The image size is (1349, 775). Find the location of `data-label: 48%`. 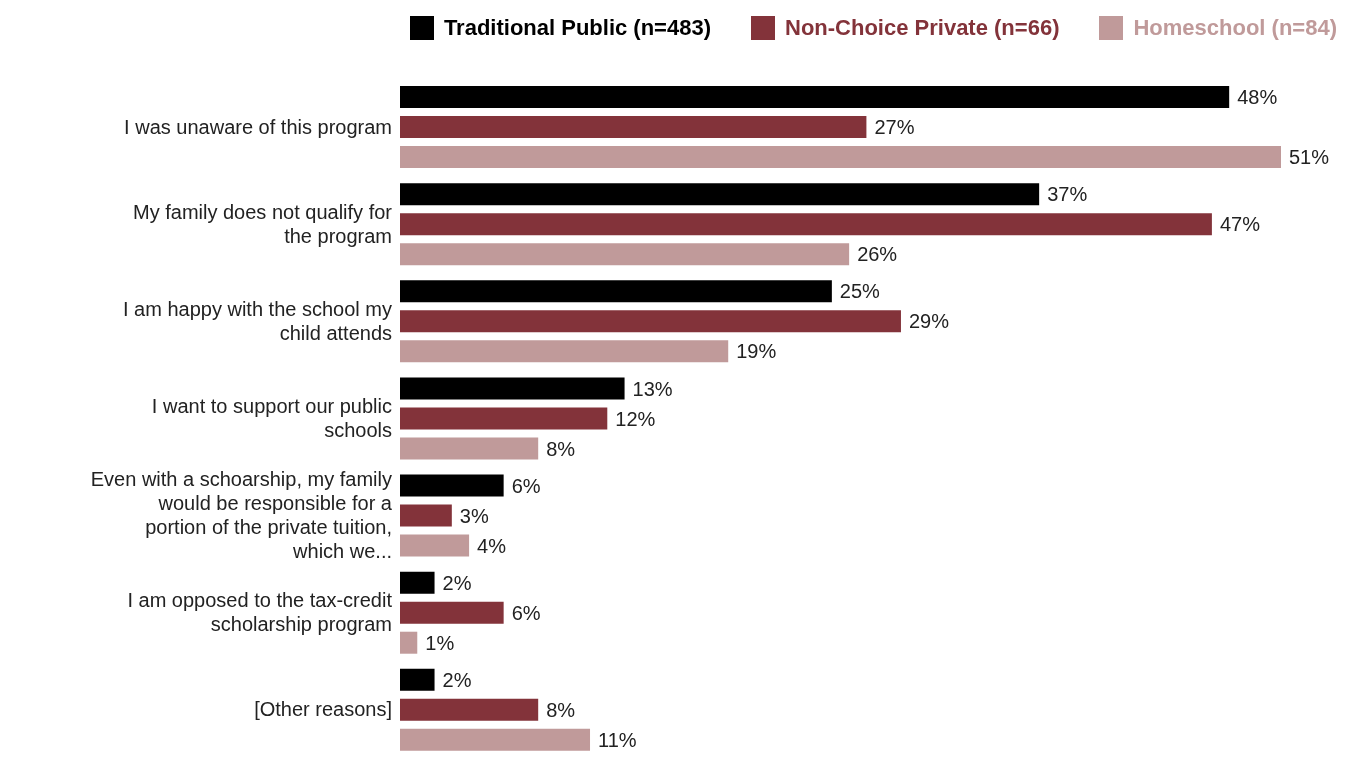

data-label: 48% is located at coordinates (1257, 97).